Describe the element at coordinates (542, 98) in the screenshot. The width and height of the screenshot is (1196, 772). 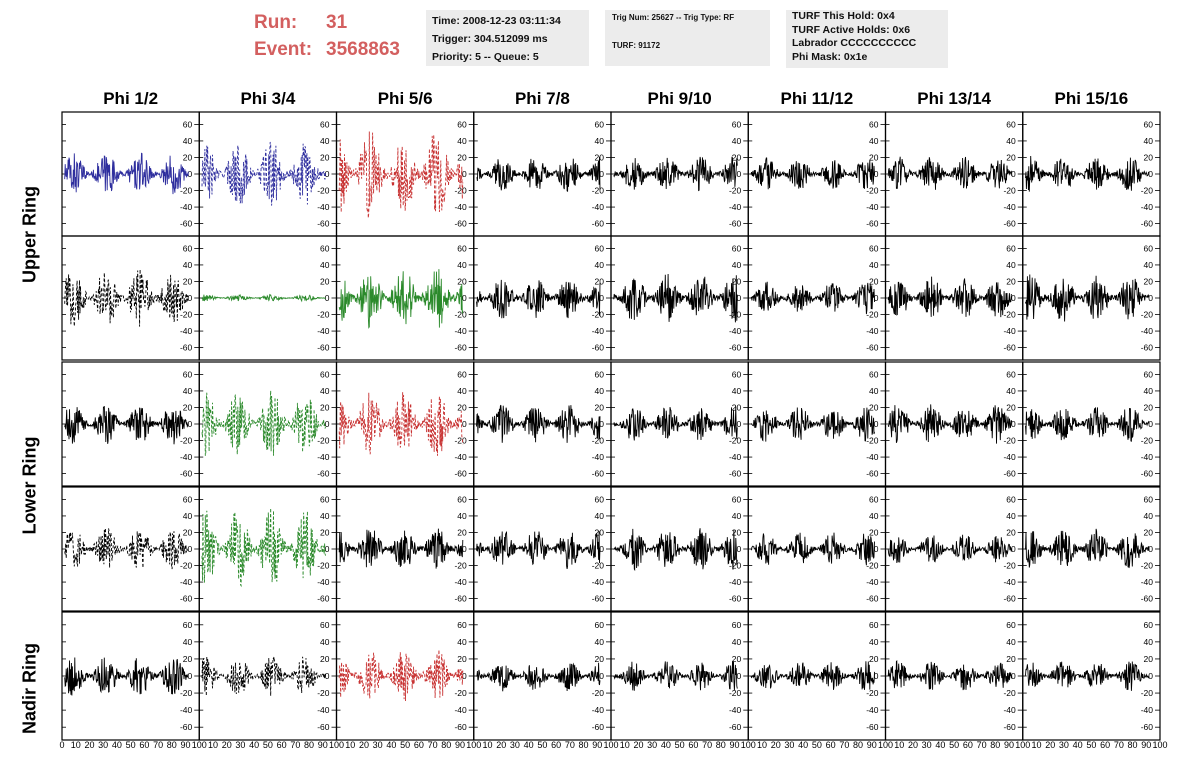
I see `phi-header: Phi 7/8` at that location.